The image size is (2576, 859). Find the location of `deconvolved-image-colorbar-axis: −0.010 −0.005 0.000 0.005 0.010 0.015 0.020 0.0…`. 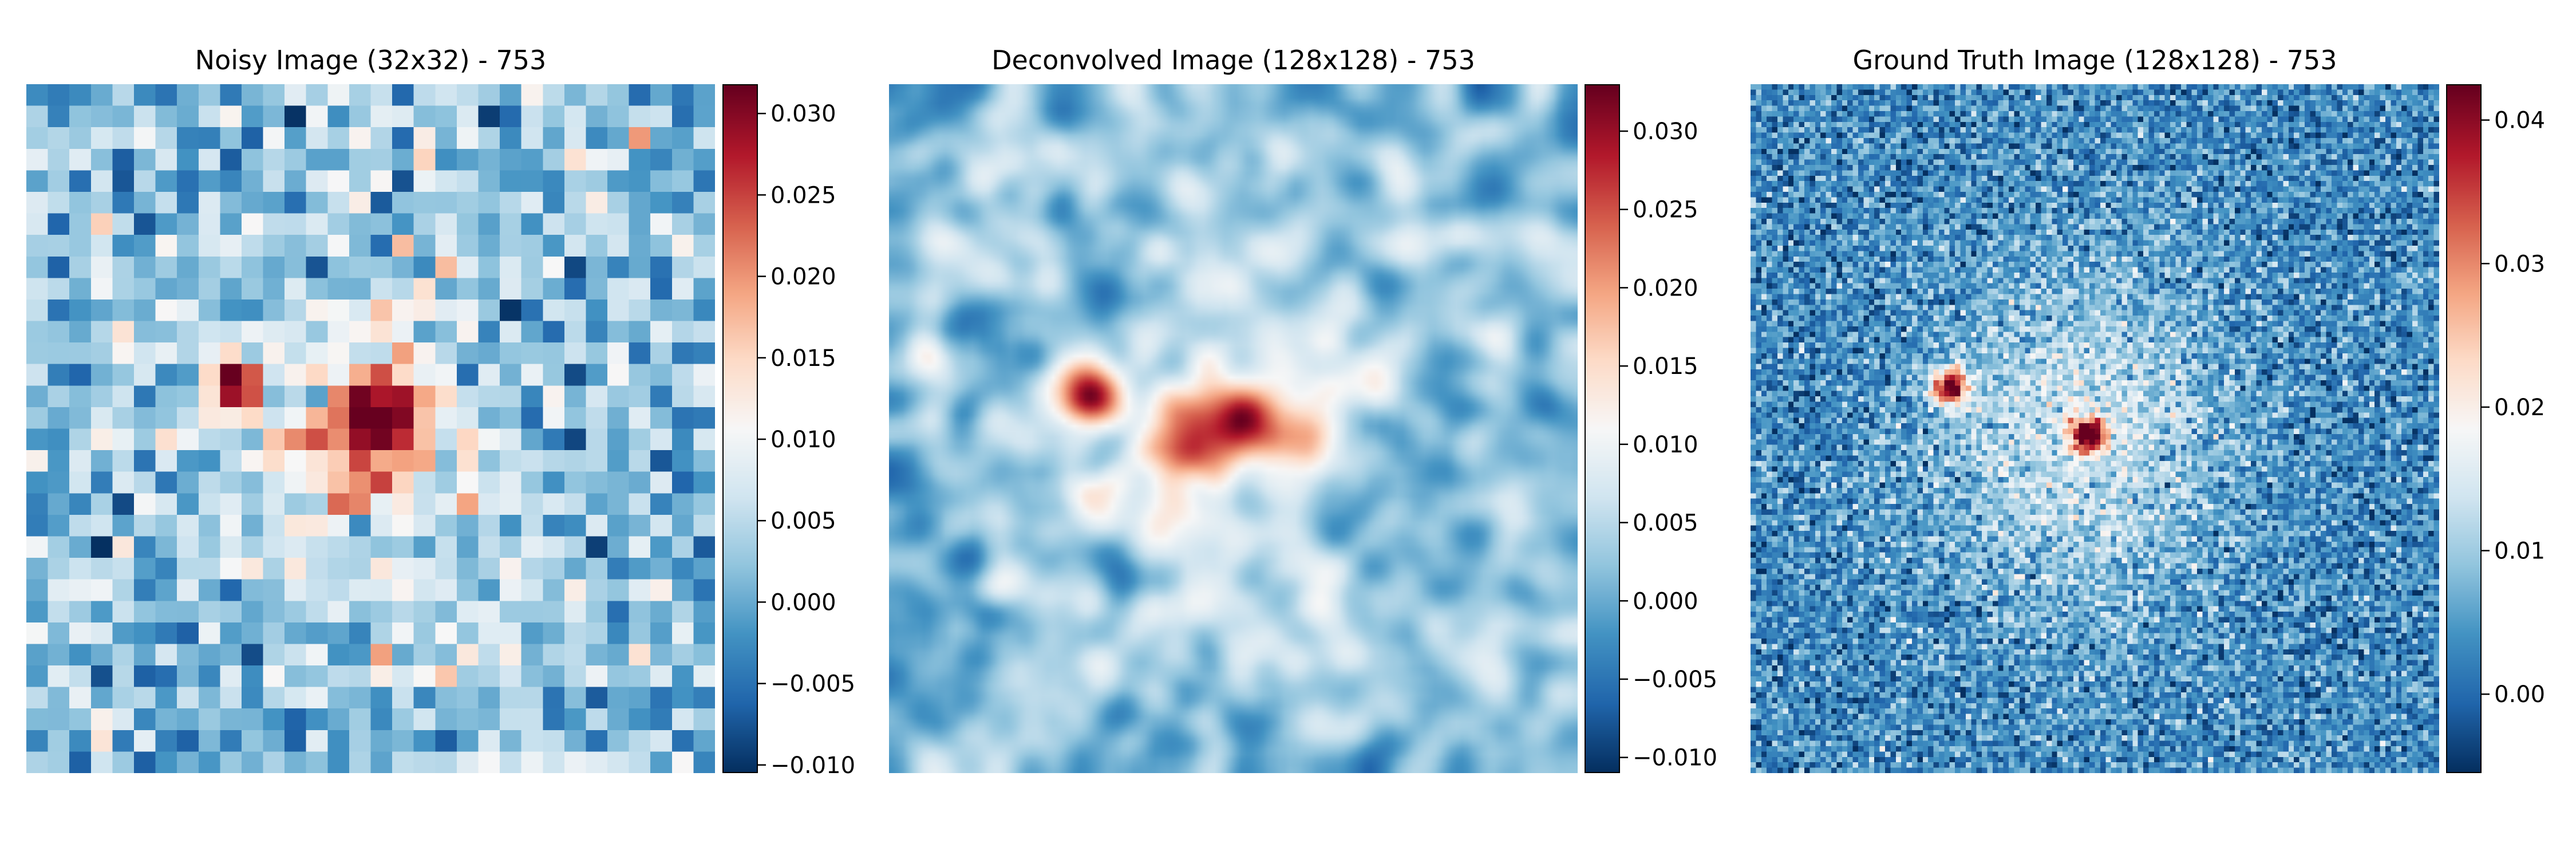

deconvolved-image-colorbar-axis: −0.010 −0.005 0.000 0.005 0.010 0.015 0.020 0.0… is located at coordinates (1668, 445).